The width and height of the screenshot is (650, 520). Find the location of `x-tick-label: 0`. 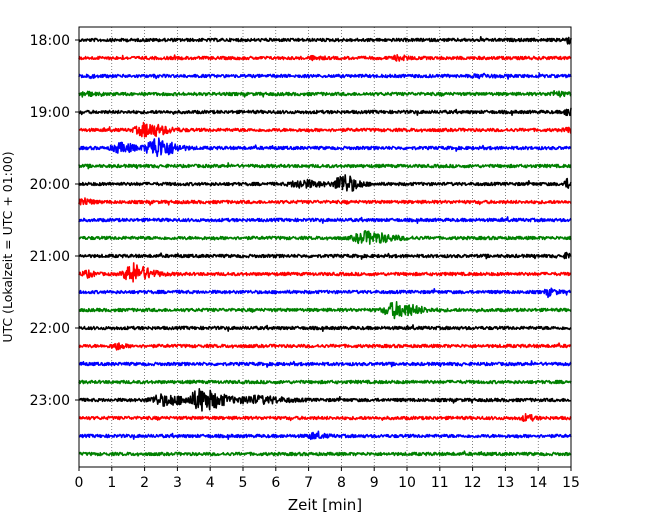

x-tick-label: 0 is located at coordinates (79, 483).